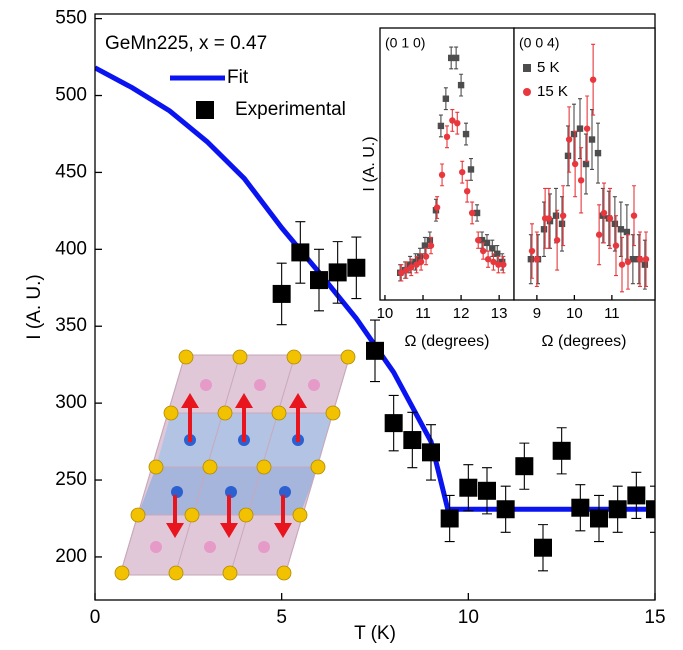 This screenshot has height=650, width=683. Describe the element at coordinates (654, 617) in the screenshot. I see `x-tick-label: 15` at that location.